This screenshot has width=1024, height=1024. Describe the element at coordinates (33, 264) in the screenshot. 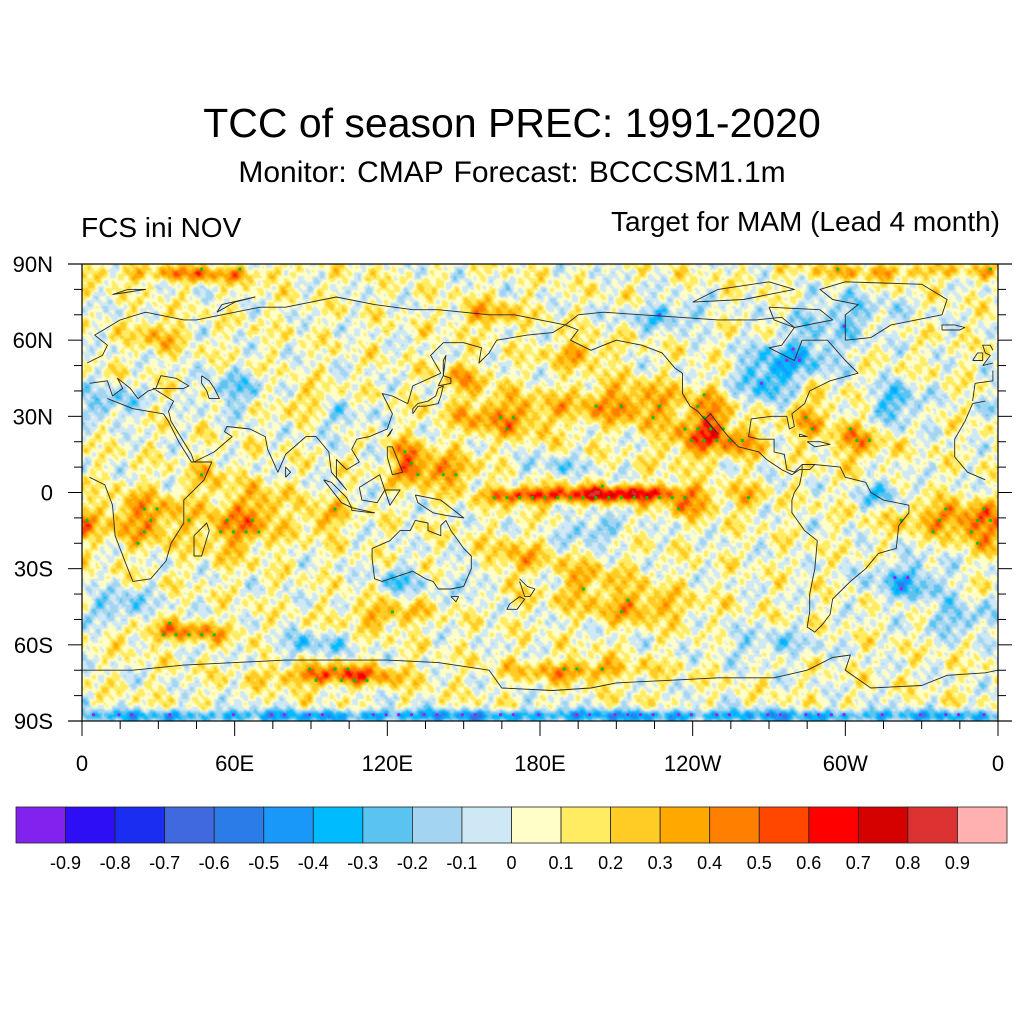

I see `y-tick-label: 90N` at that location.